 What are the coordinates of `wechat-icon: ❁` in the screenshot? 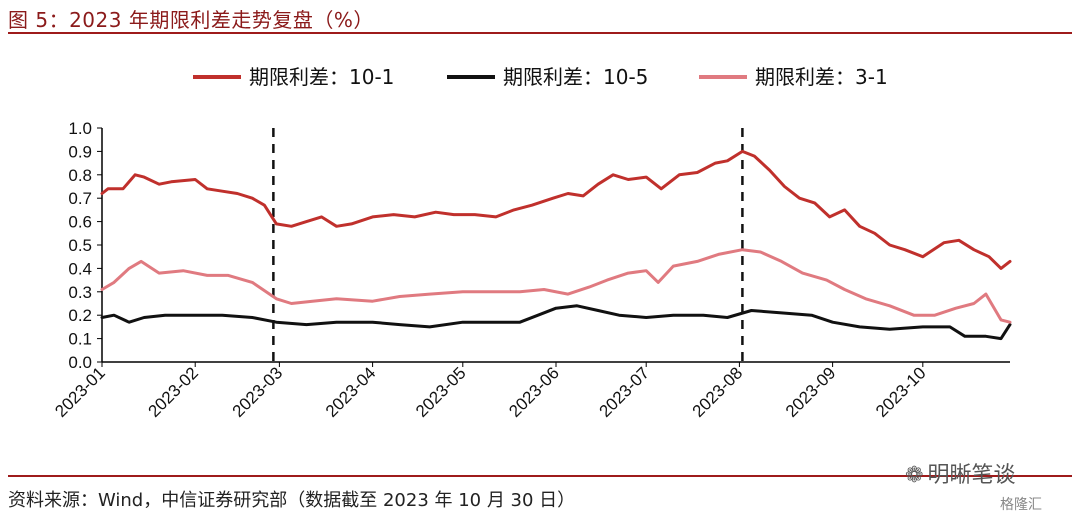 It's located at (914, 475).